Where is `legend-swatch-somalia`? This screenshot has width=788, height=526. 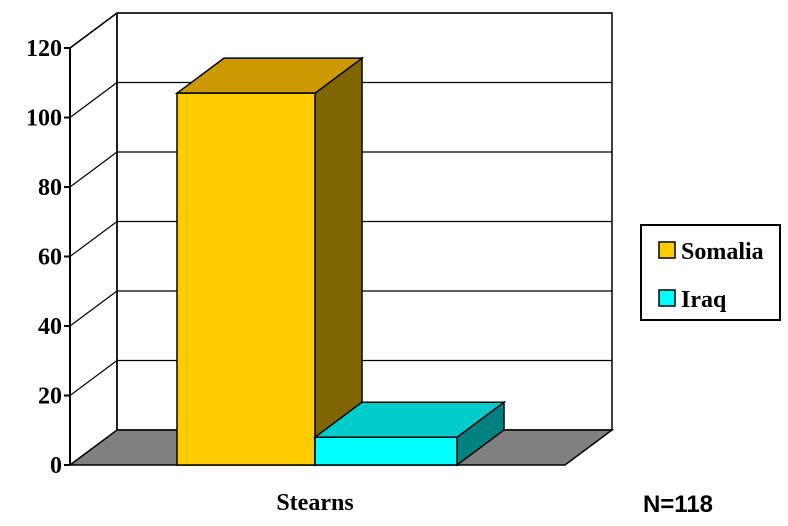 legend-swatch-somalia is located at coordinates (667, 250).